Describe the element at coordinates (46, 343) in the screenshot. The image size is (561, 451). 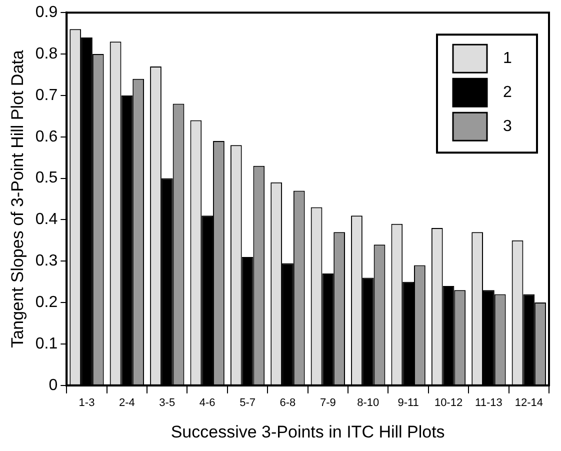
I see `y-tick-label: 0.1` at that location.